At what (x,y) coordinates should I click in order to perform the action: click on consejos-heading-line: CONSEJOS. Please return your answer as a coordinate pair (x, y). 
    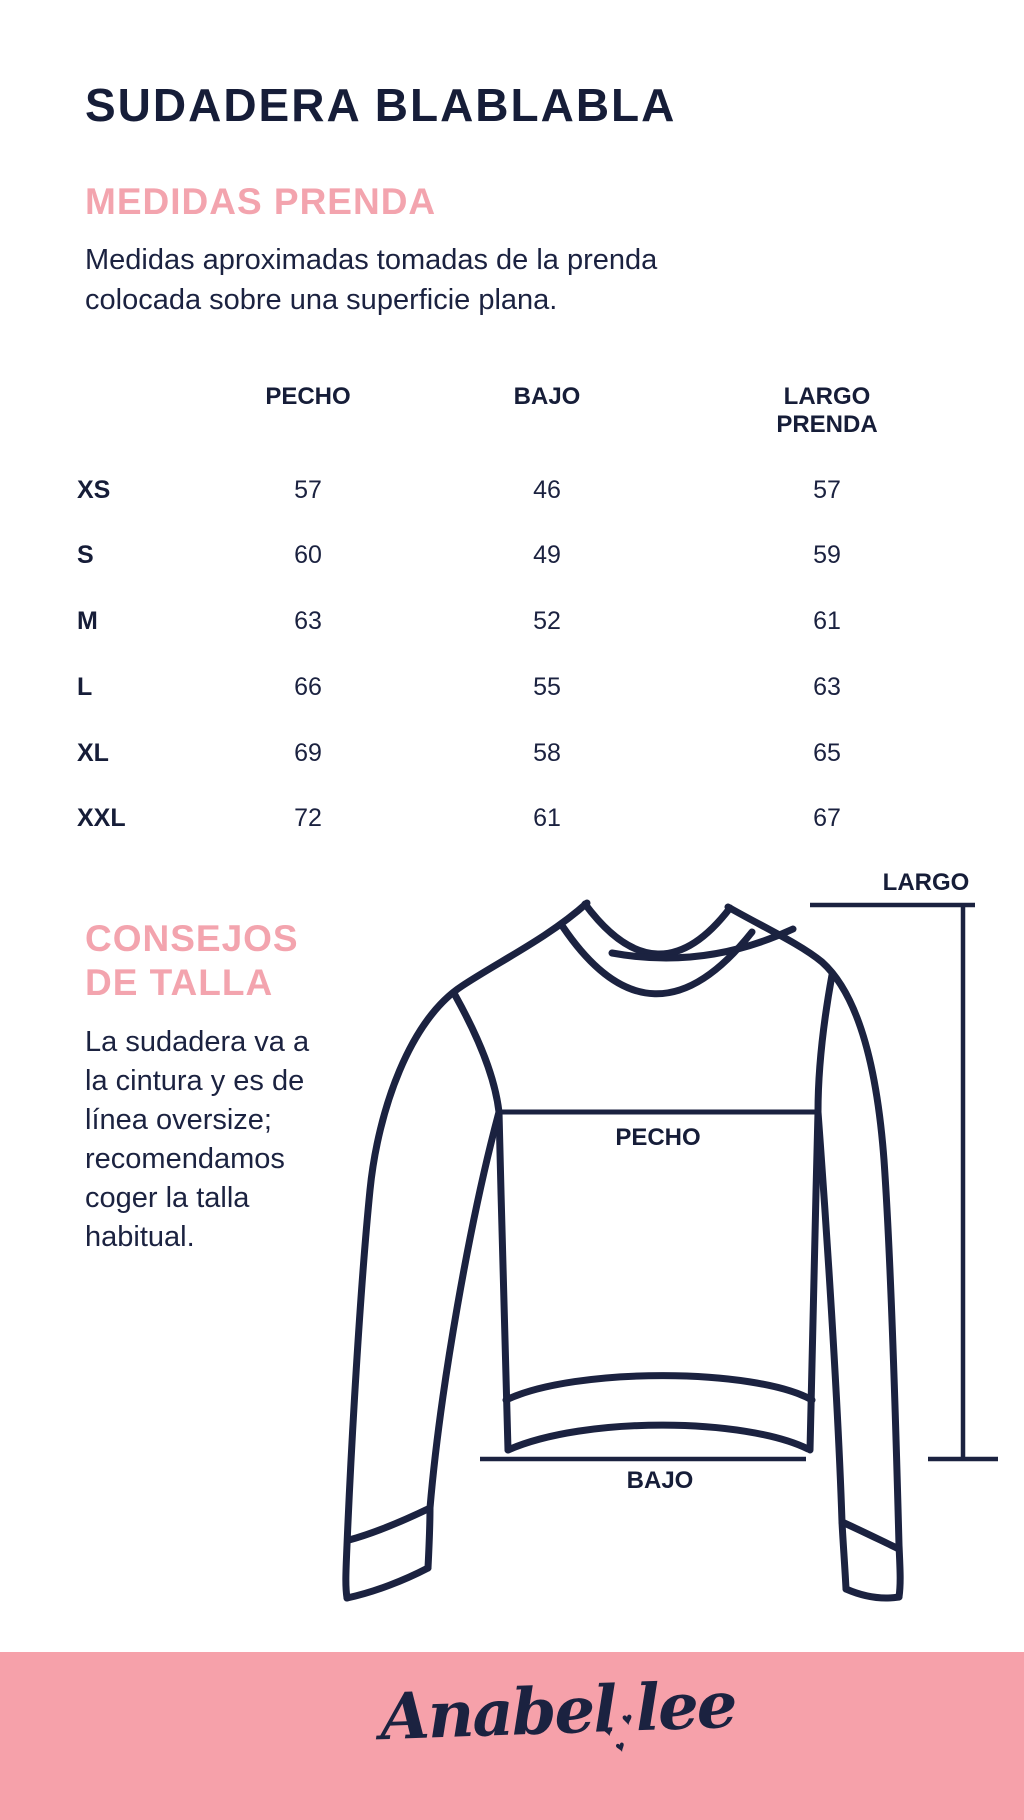
    Looking at the image, I should click on (192, 938).